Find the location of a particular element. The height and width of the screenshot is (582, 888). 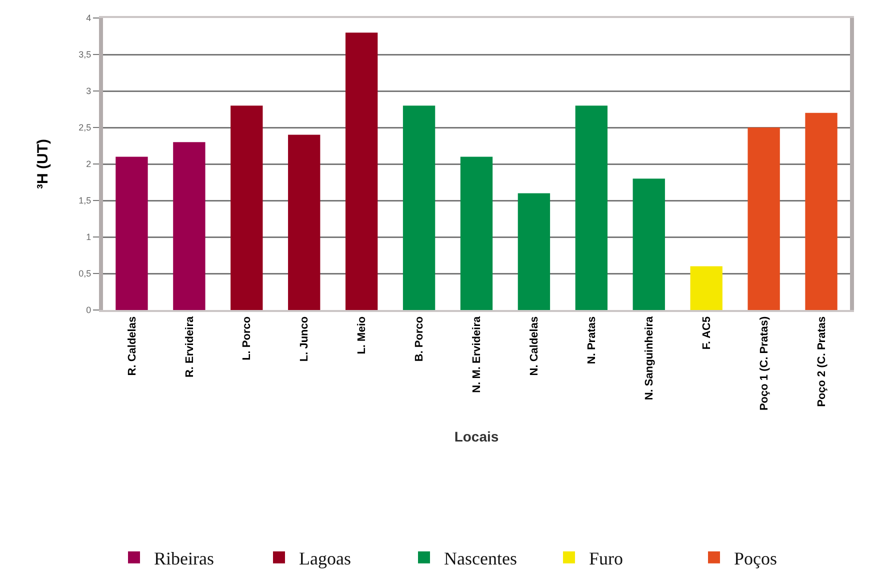

x-tick-label: N. Caldelas is located at coordinates (534, 346).